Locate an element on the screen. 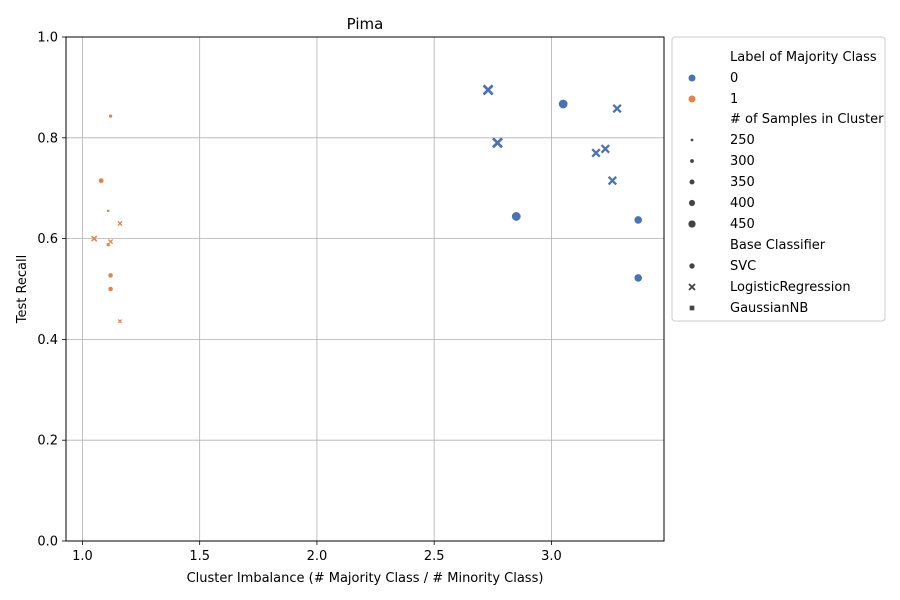 Image resolution: width=900 pixels, height=600 pixels. y-axis-label: Test Recall is located at coordinates (22, 290).